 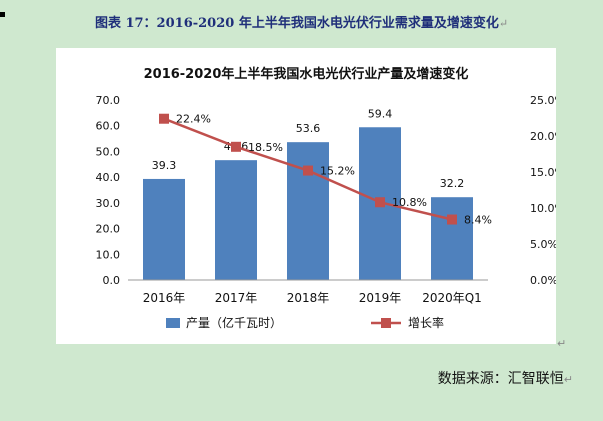 What do you see at coordinates (108, 254) in the screenshot?
I see `y-left-tick-label: 10.0` at bounding box center [108, 254].